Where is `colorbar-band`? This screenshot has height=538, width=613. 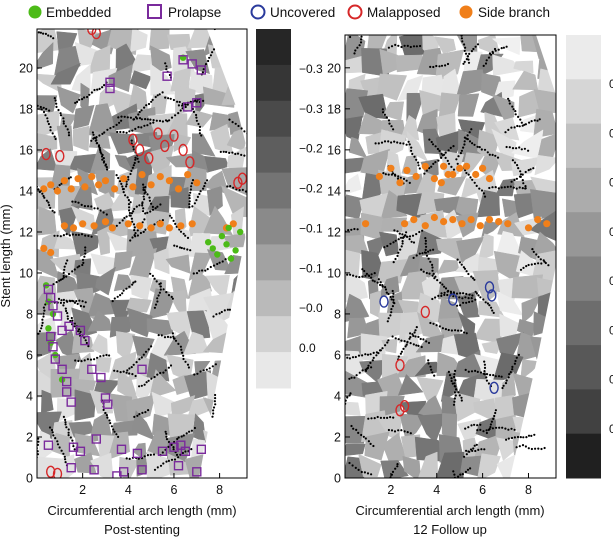
colorbar-band is located at coordinates (273, 298).